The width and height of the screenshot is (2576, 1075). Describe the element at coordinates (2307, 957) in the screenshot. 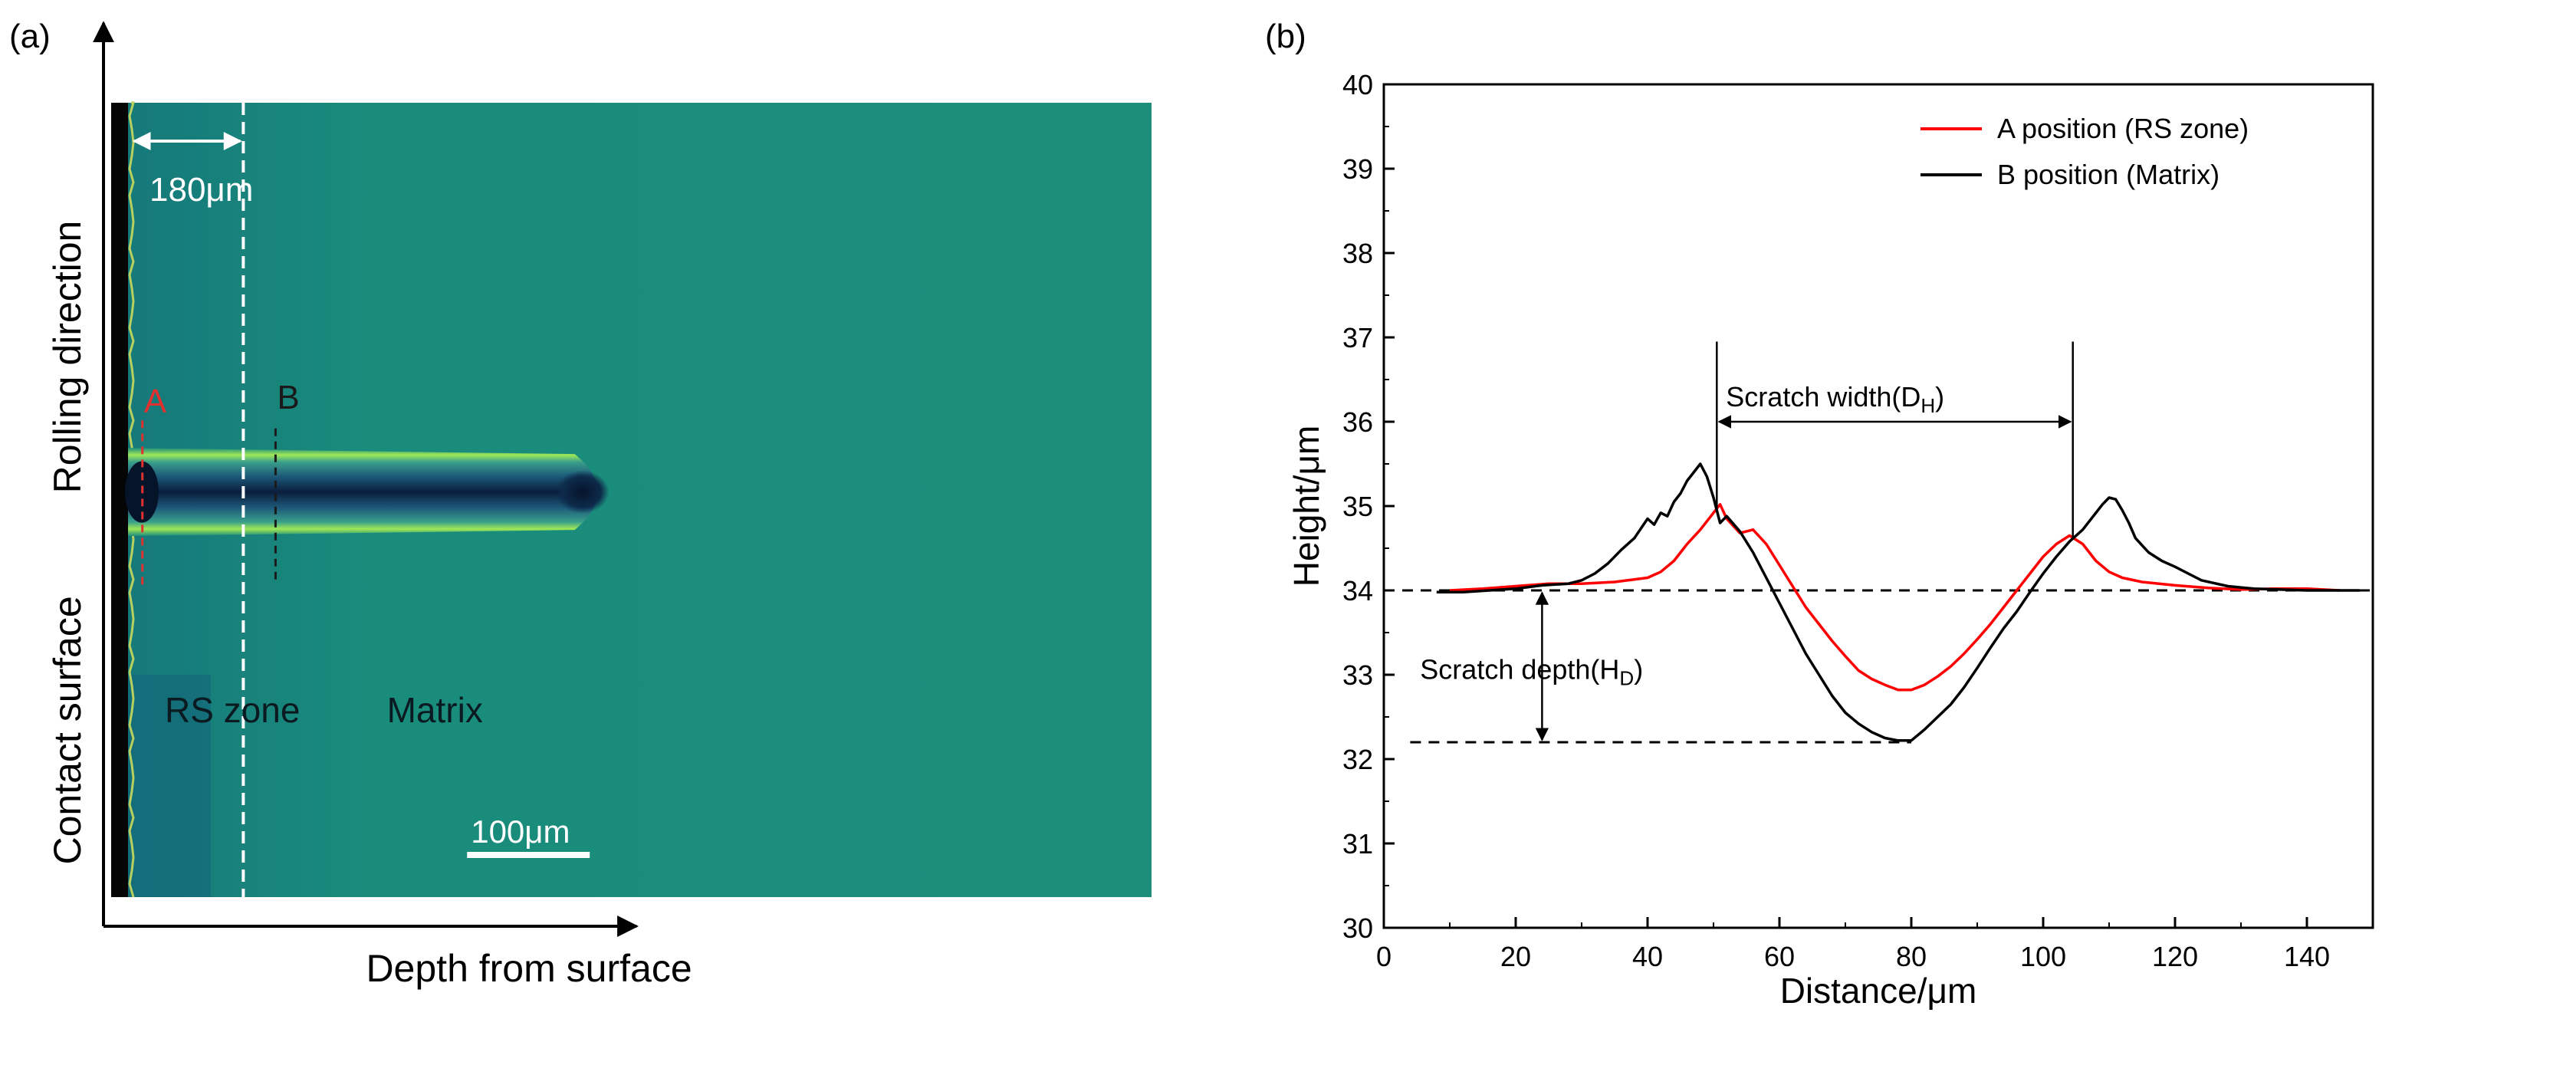

I see `x-tick-label-140: 140` at that location.